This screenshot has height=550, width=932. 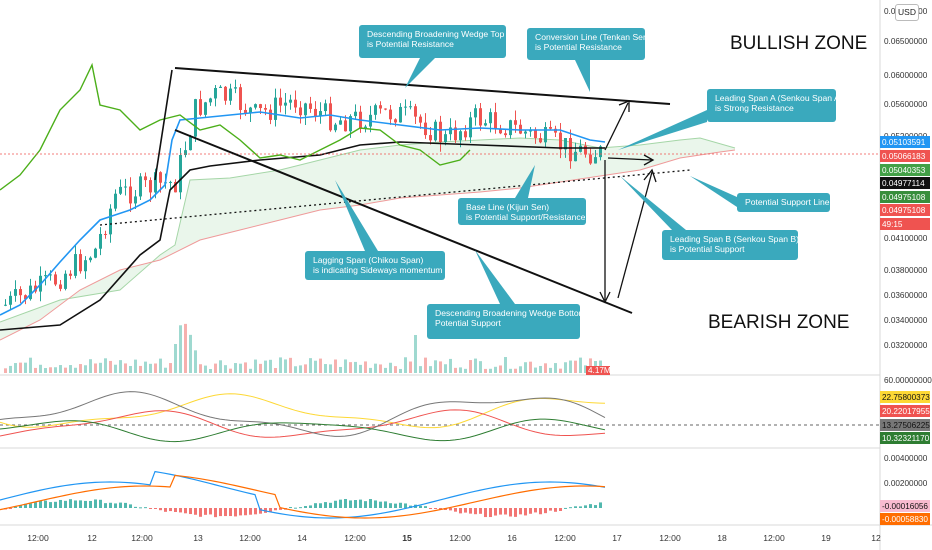 What do you see at coordinates (468, 323) in the screenshot?
I see `callout-text: Potential Support` at bounding box center [468, 323].